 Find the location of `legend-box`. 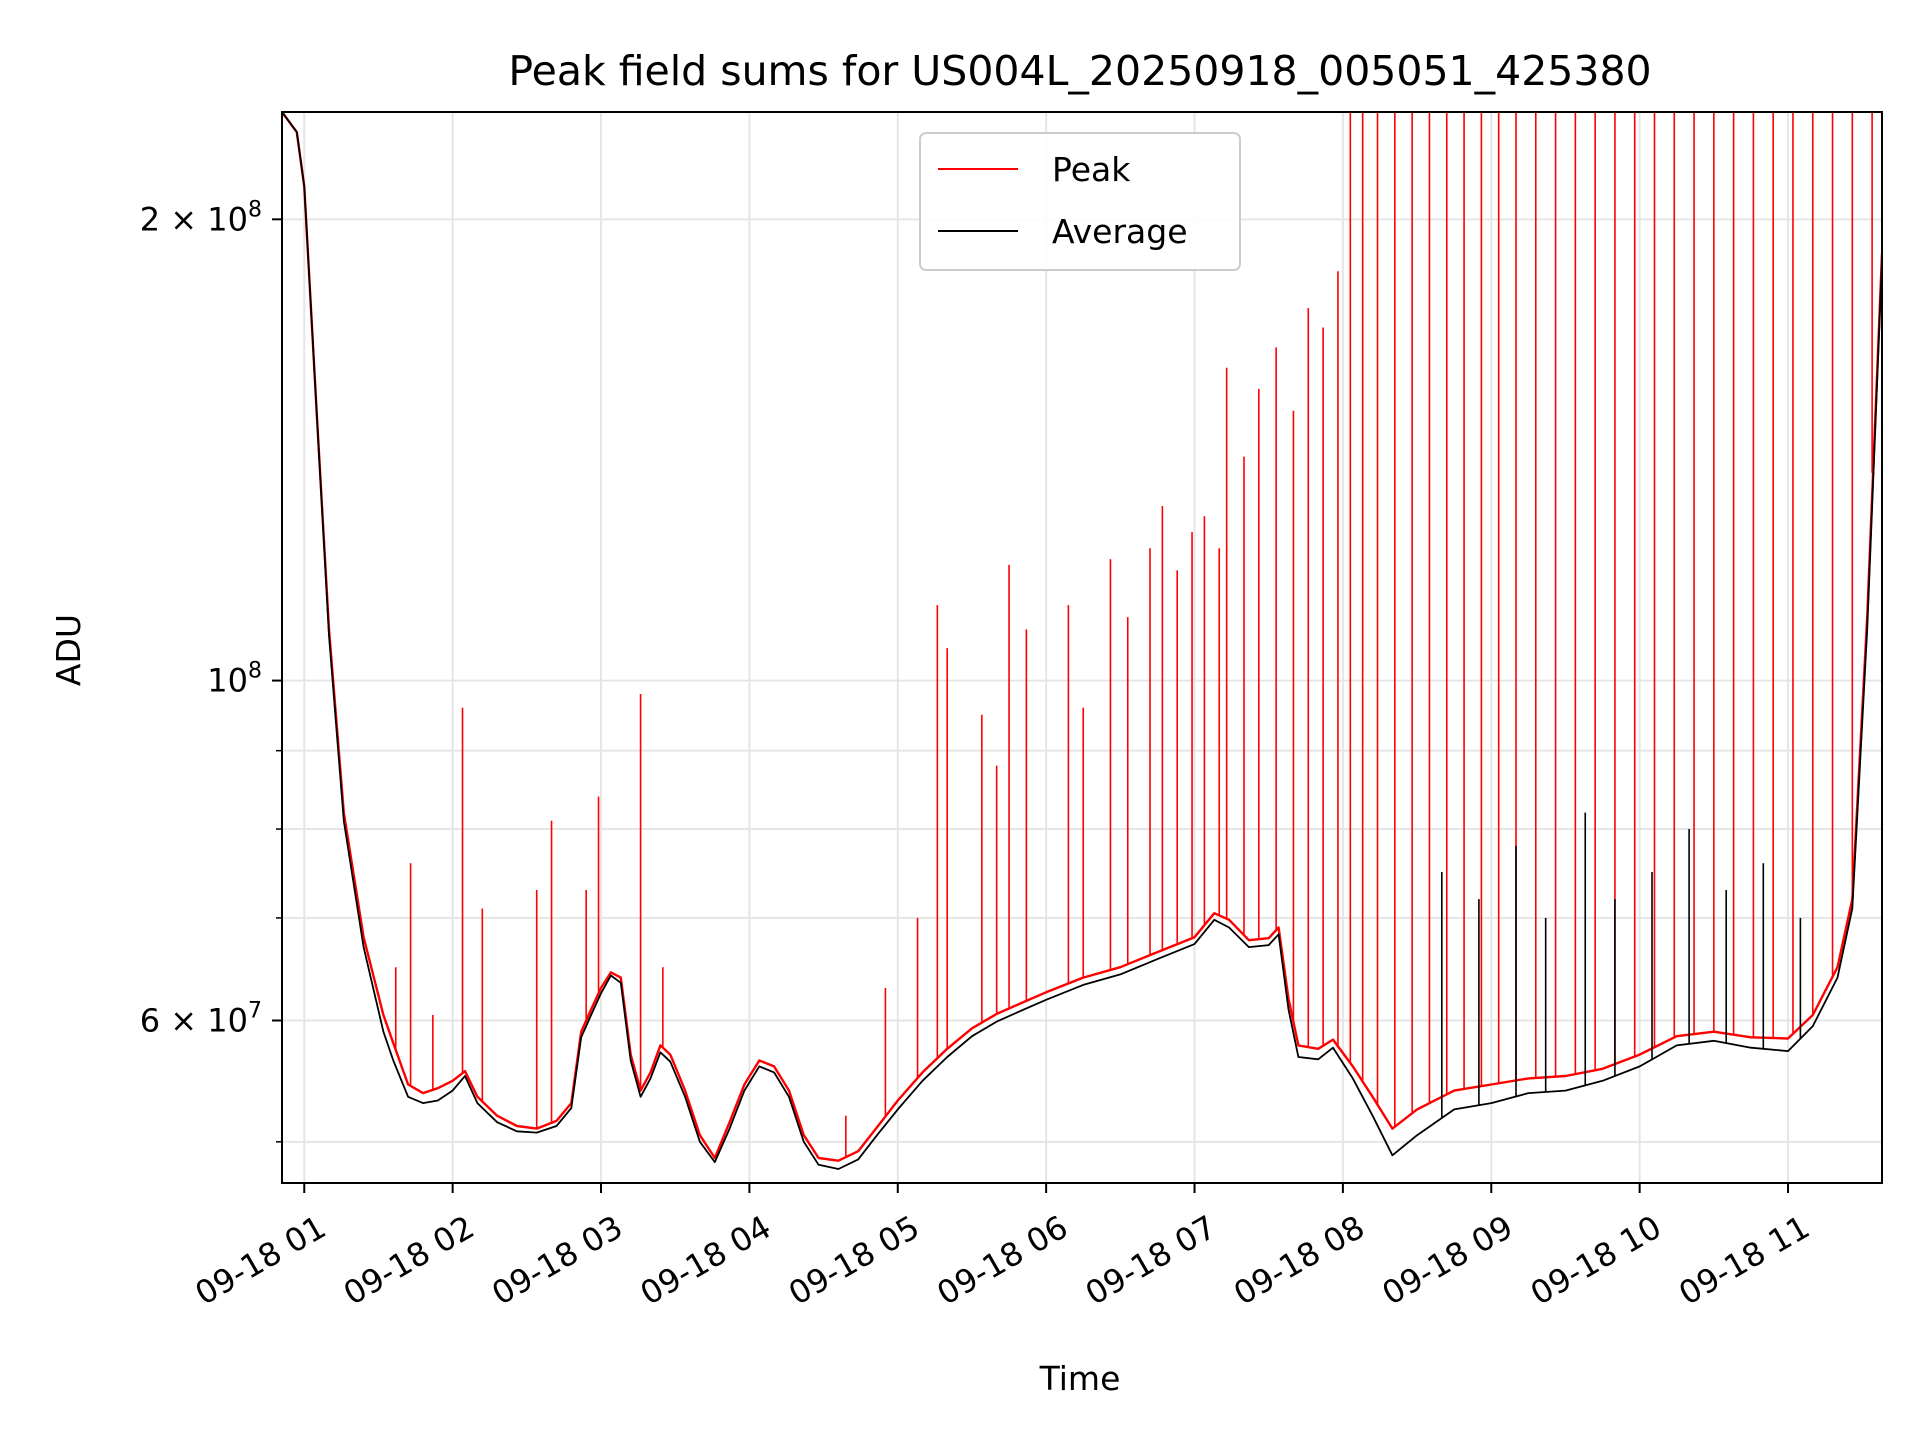

legend-box is located at coordinates (1080, 201).